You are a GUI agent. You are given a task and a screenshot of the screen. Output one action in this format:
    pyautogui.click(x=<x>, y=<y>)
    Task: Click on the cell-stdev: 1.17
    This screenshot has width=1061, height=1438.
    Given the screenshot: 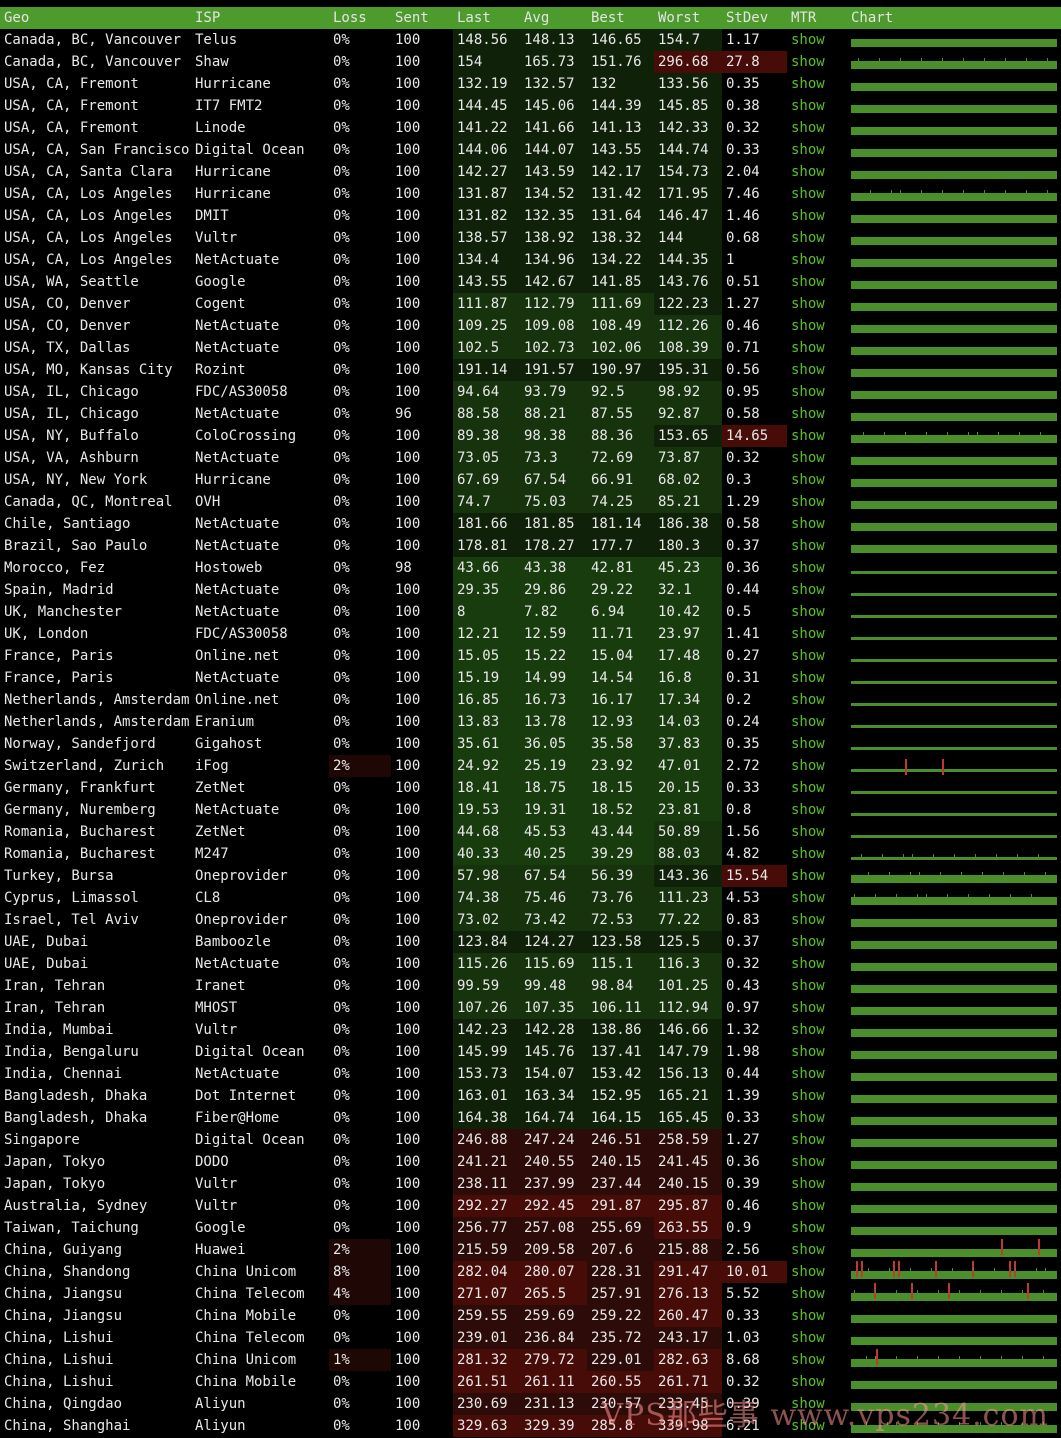 What is the action you would take?
    pyautogui.click(x=743, y=40)
    